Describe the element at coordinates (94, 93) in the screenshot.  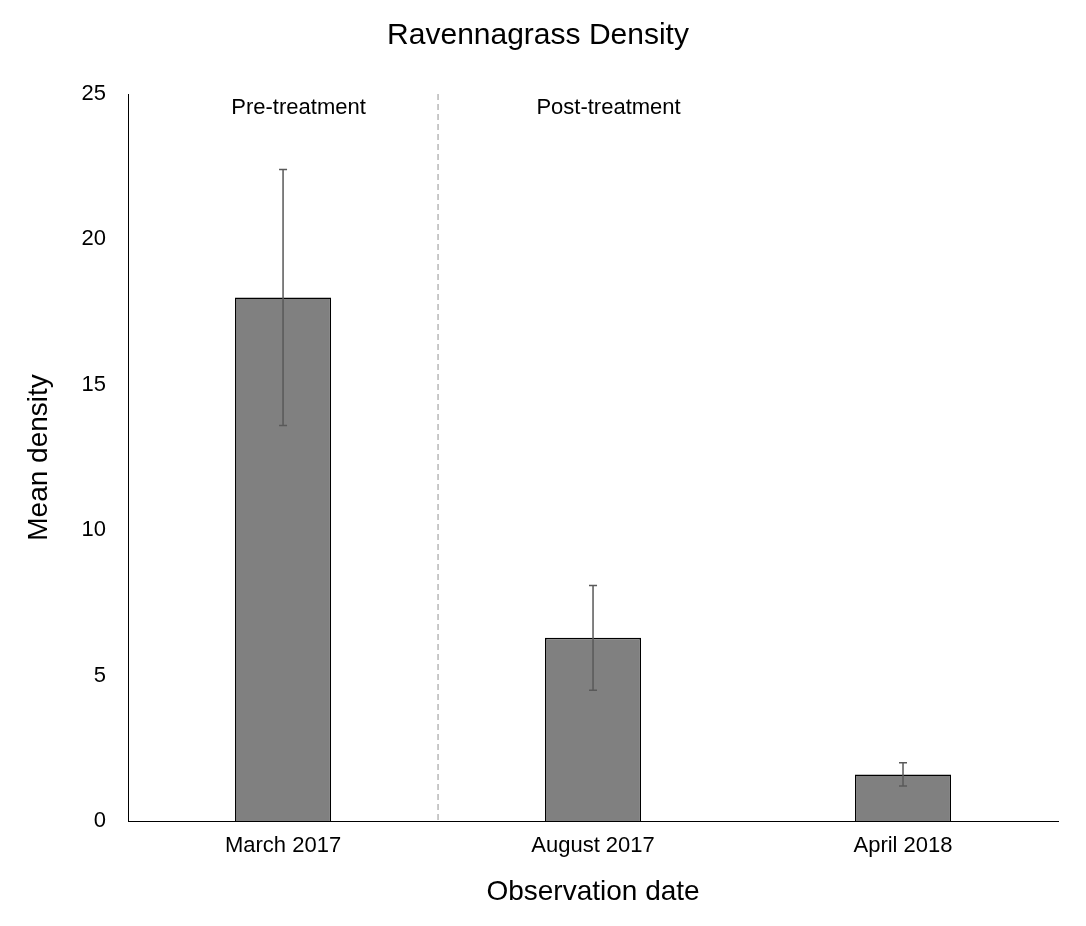
I see `y-tick-label: 25` at that location.